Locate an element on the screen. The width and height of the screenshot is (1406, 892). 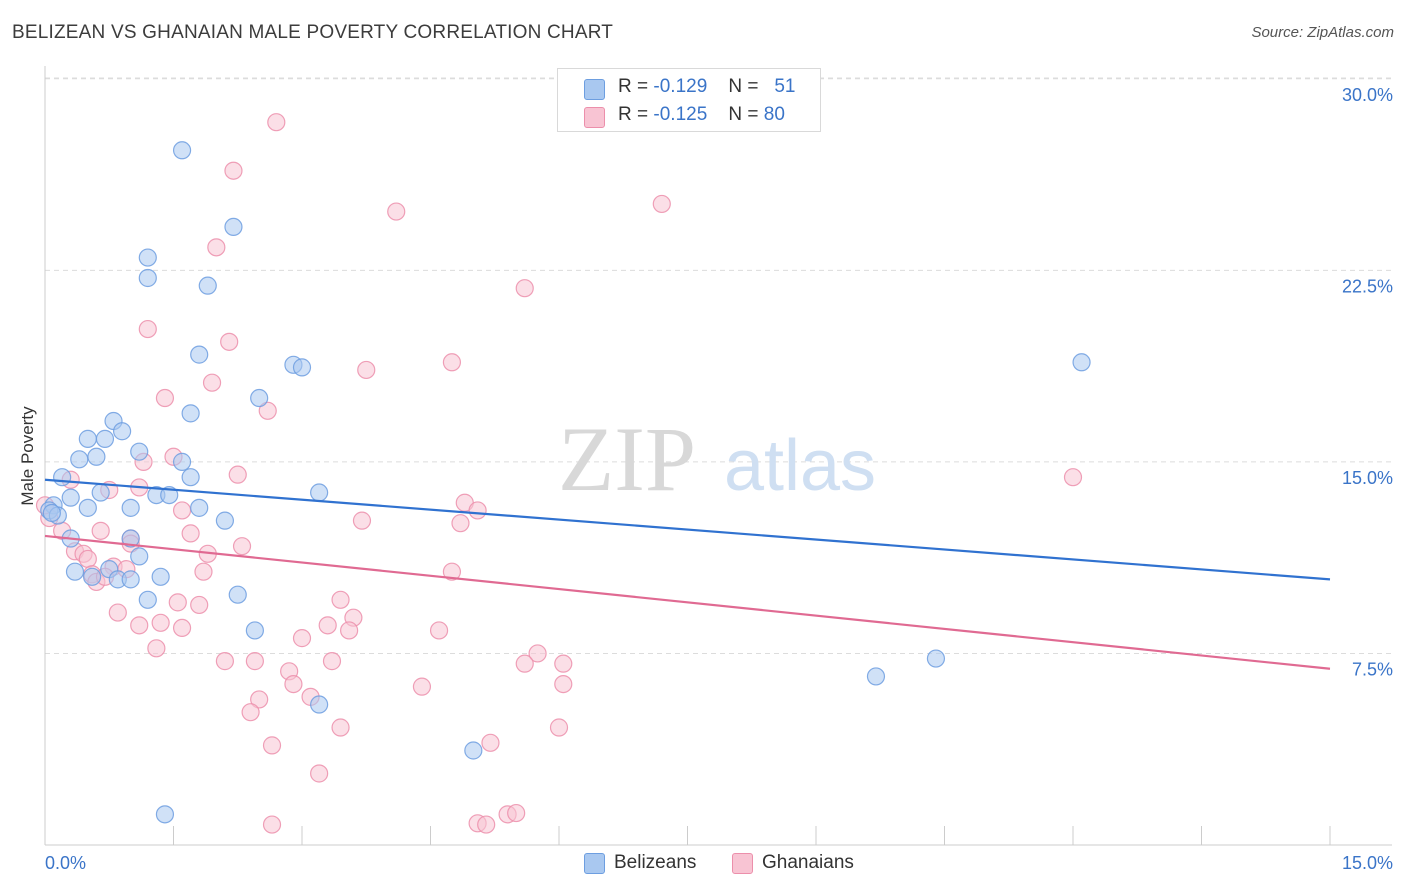
trend-line-ghanaians is located at coordinates (687, 602).